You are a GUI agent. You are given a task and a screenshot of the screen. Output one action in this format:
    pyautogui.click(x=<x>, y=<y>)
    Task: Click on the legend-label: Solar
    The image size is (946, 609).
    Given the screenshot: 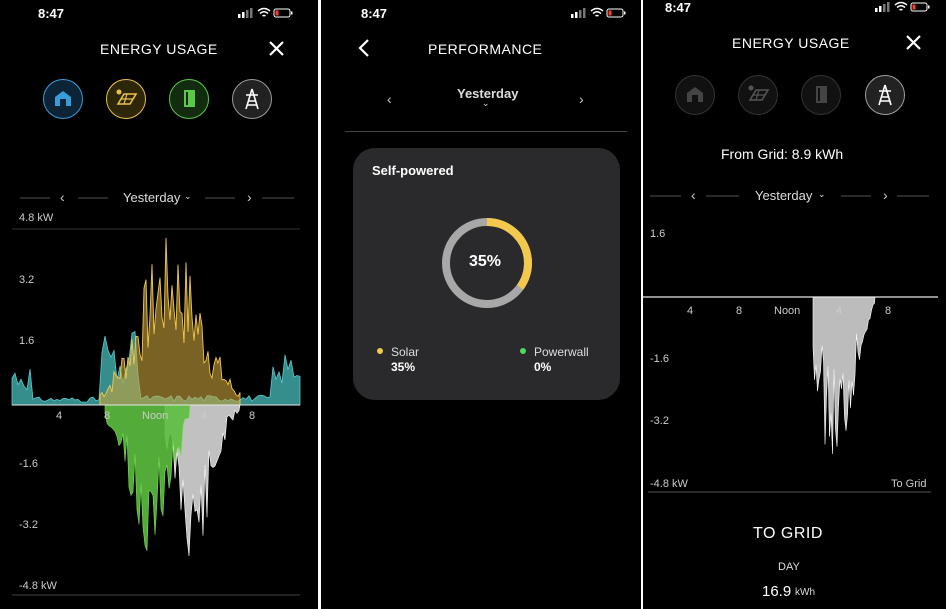 What is the action you would take?
    pyautogui.click(x=405, y=352)
    